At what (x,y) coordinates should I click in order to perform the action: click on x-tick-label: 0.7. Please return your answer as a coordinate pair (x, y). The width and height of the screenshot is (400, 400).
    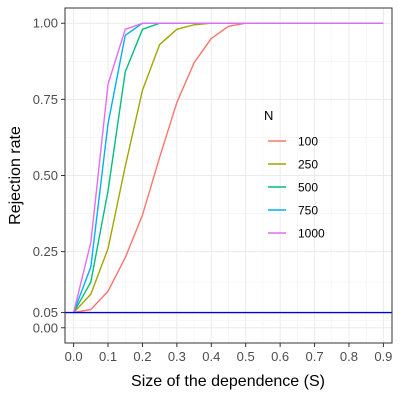
    Looking at the image, I should click on (315, 356).